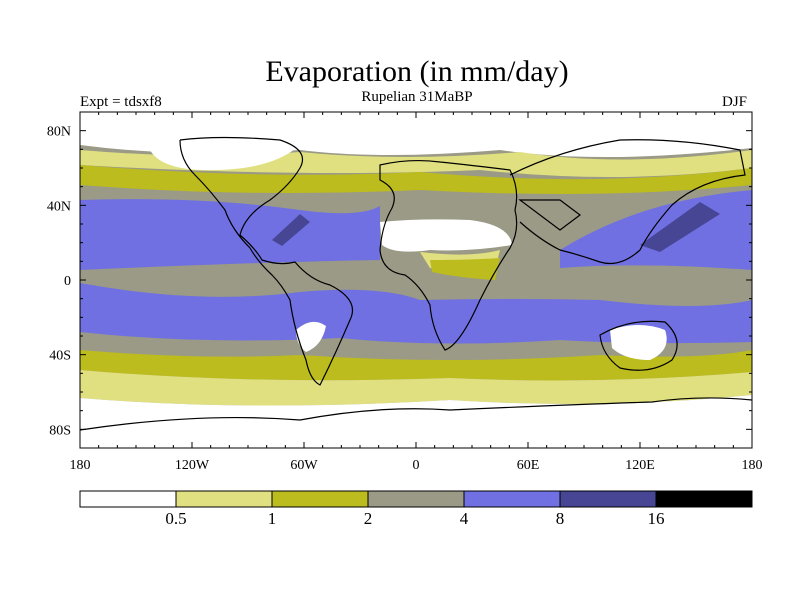  I want to click on x-tick-label: 60W, so click(304, 465).